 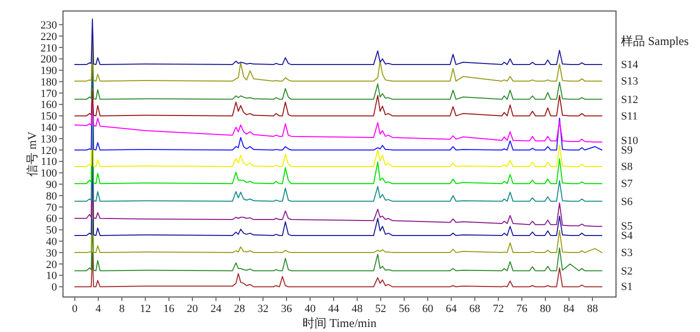 What do you see at coordinates (169, 309) in the screenshot?
I see `x-tick-label: 16` at bounding box center [169, 309].